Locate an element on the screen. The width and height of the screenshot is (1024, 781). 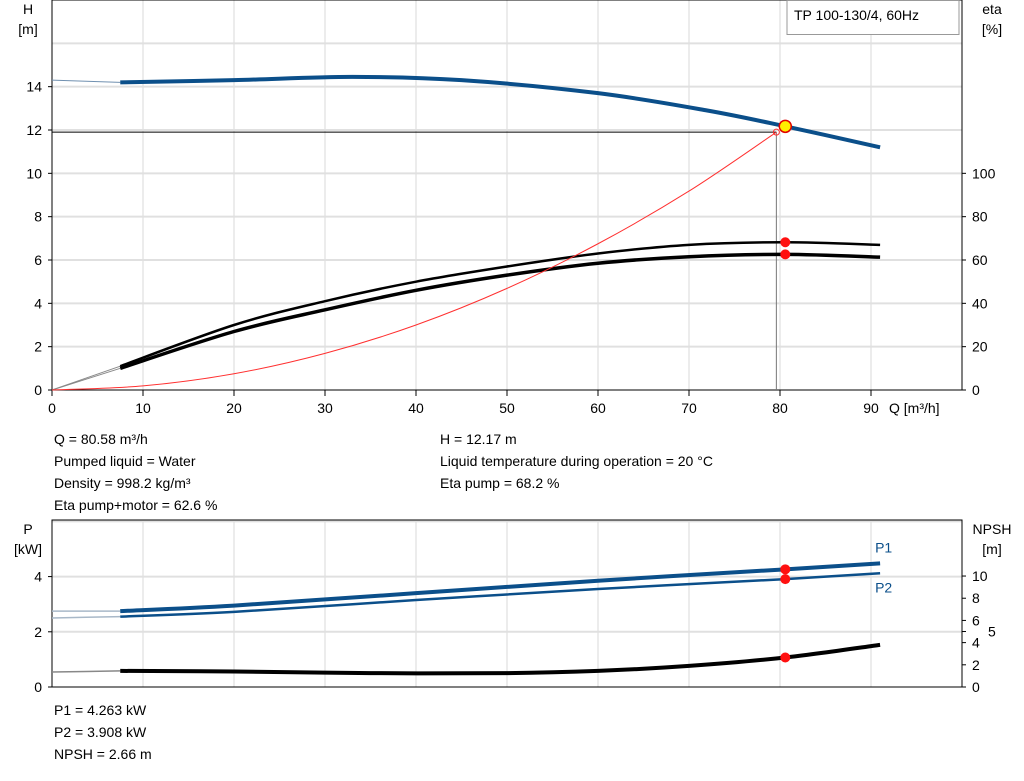
x-tick-label: 30 is located at coordinates (325, 408).